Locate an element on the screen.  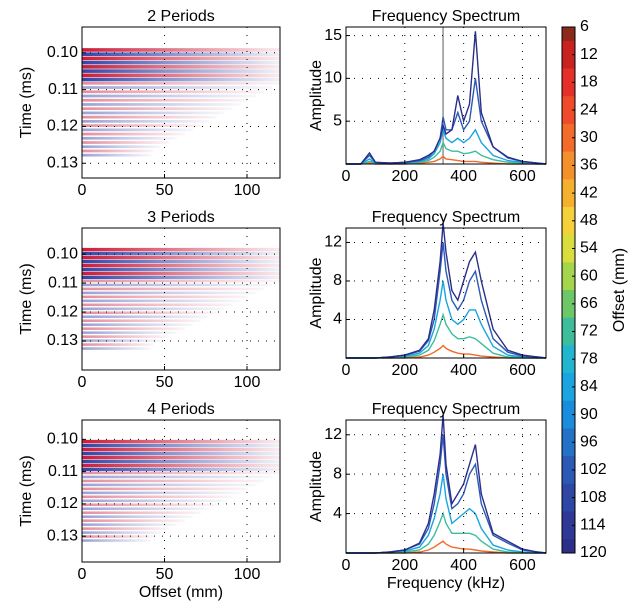
x-tick-label: 100 is located at coordinates (247, 574).